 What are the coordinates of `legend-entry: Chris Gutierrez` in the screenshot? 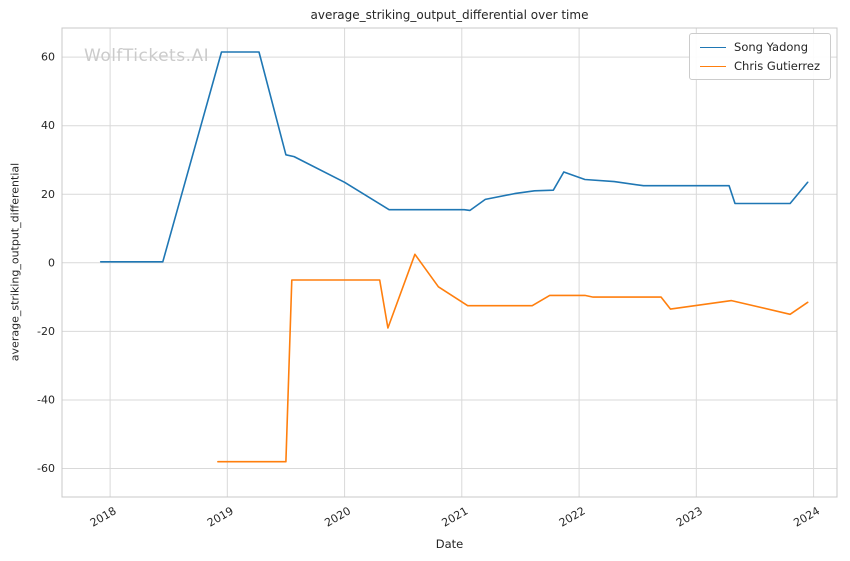 It's located at (760, 66).